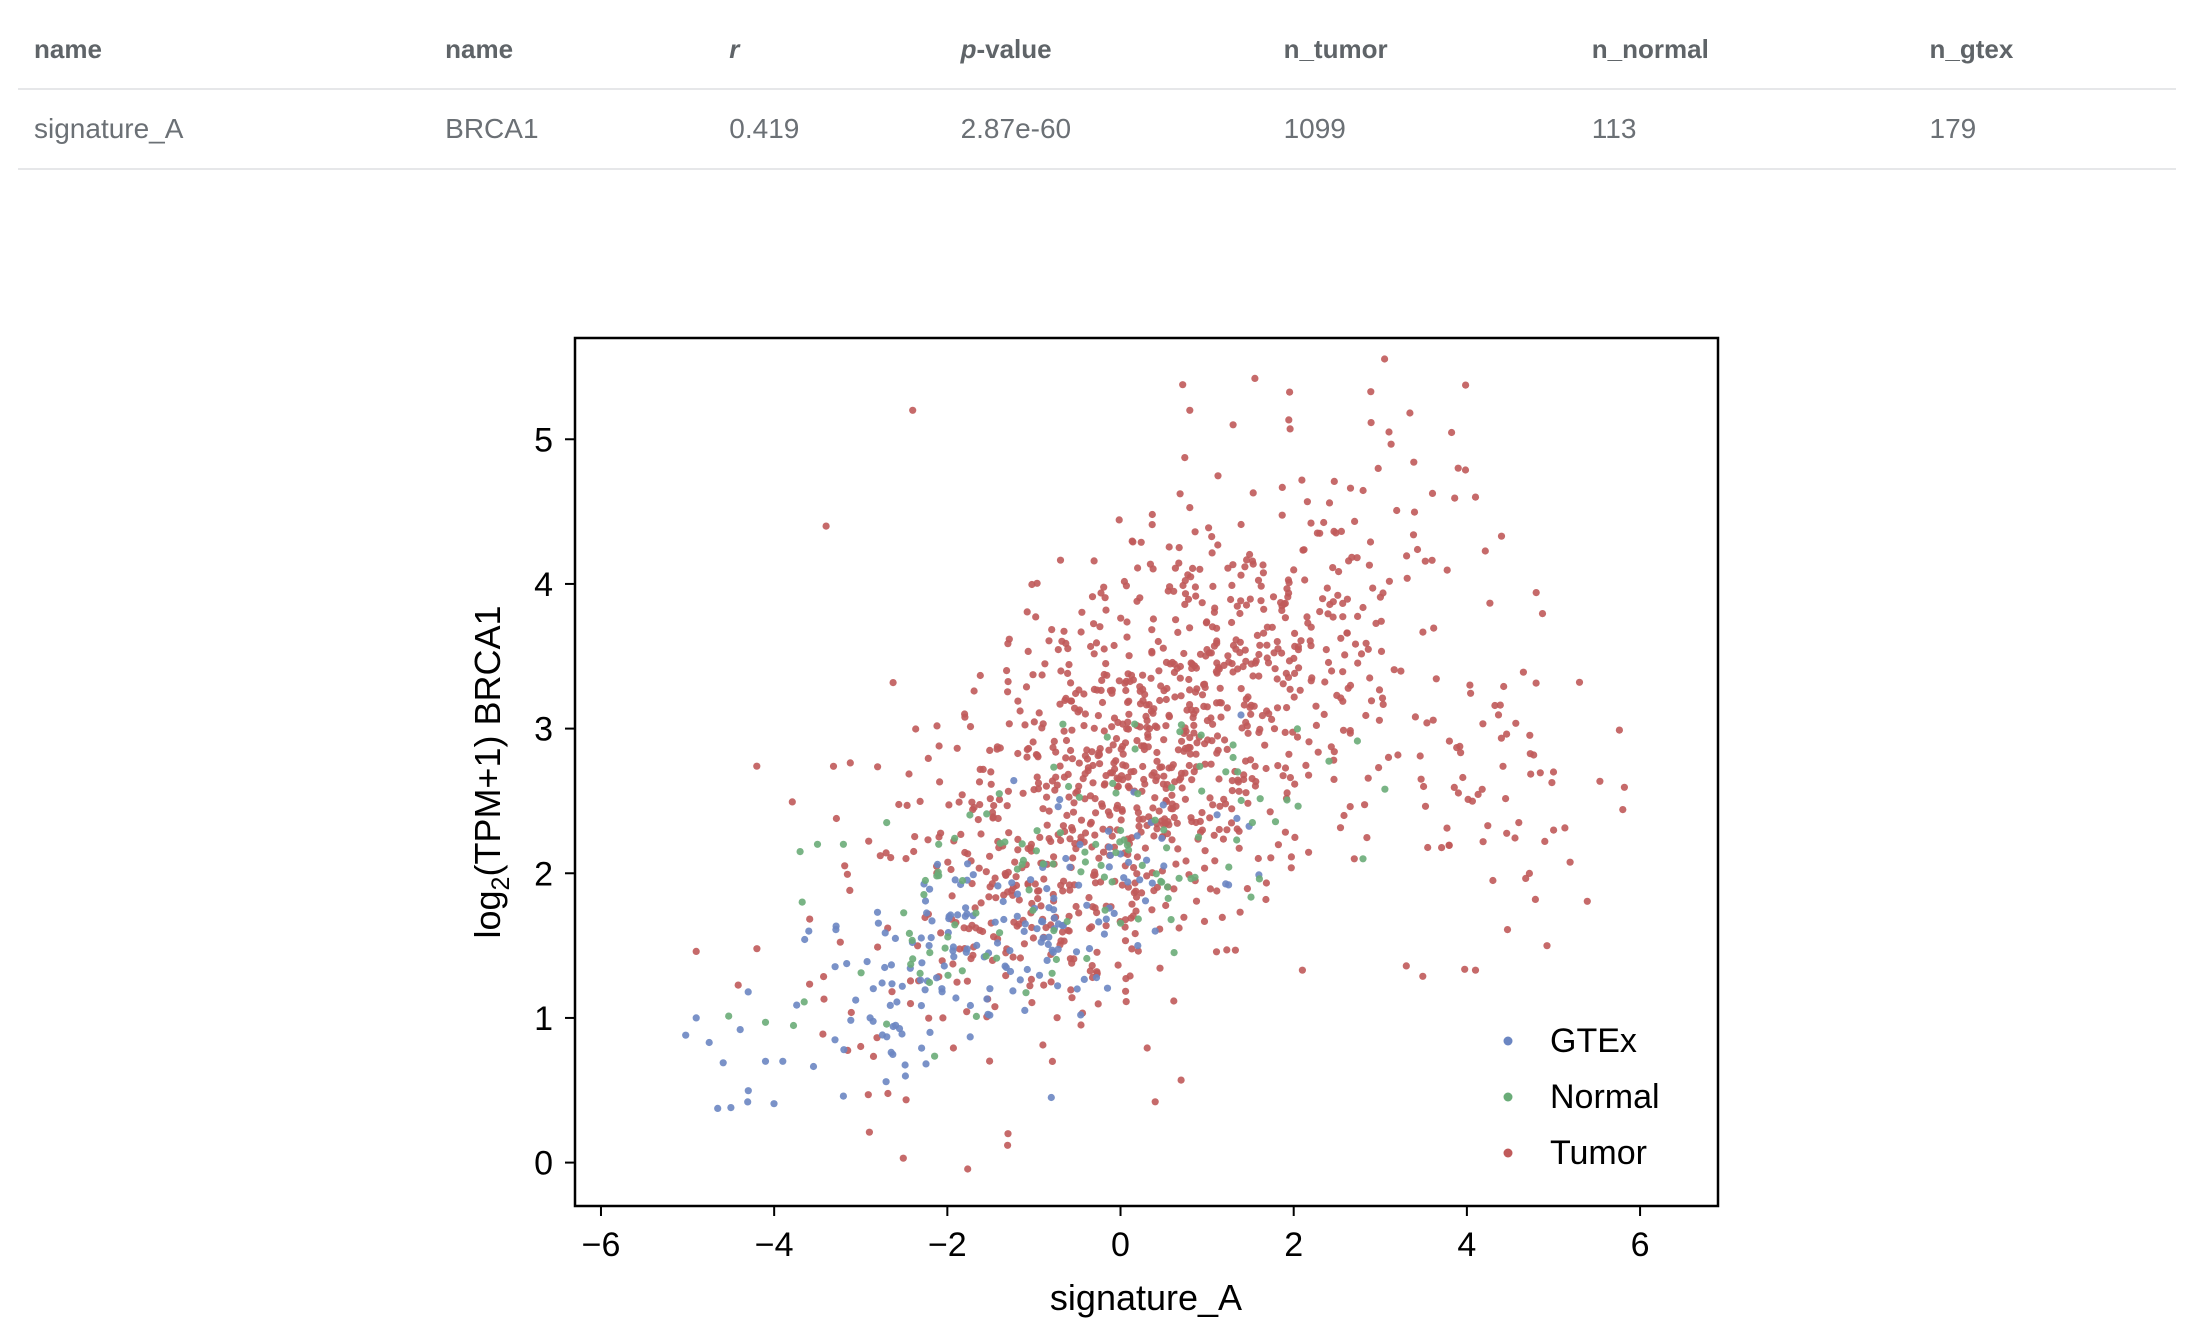 This screenshot has height=1332, width=2188. Describe the element at coordinates (543, 1164) in the screenshot. I see `y-tick-label: 0` at that location.